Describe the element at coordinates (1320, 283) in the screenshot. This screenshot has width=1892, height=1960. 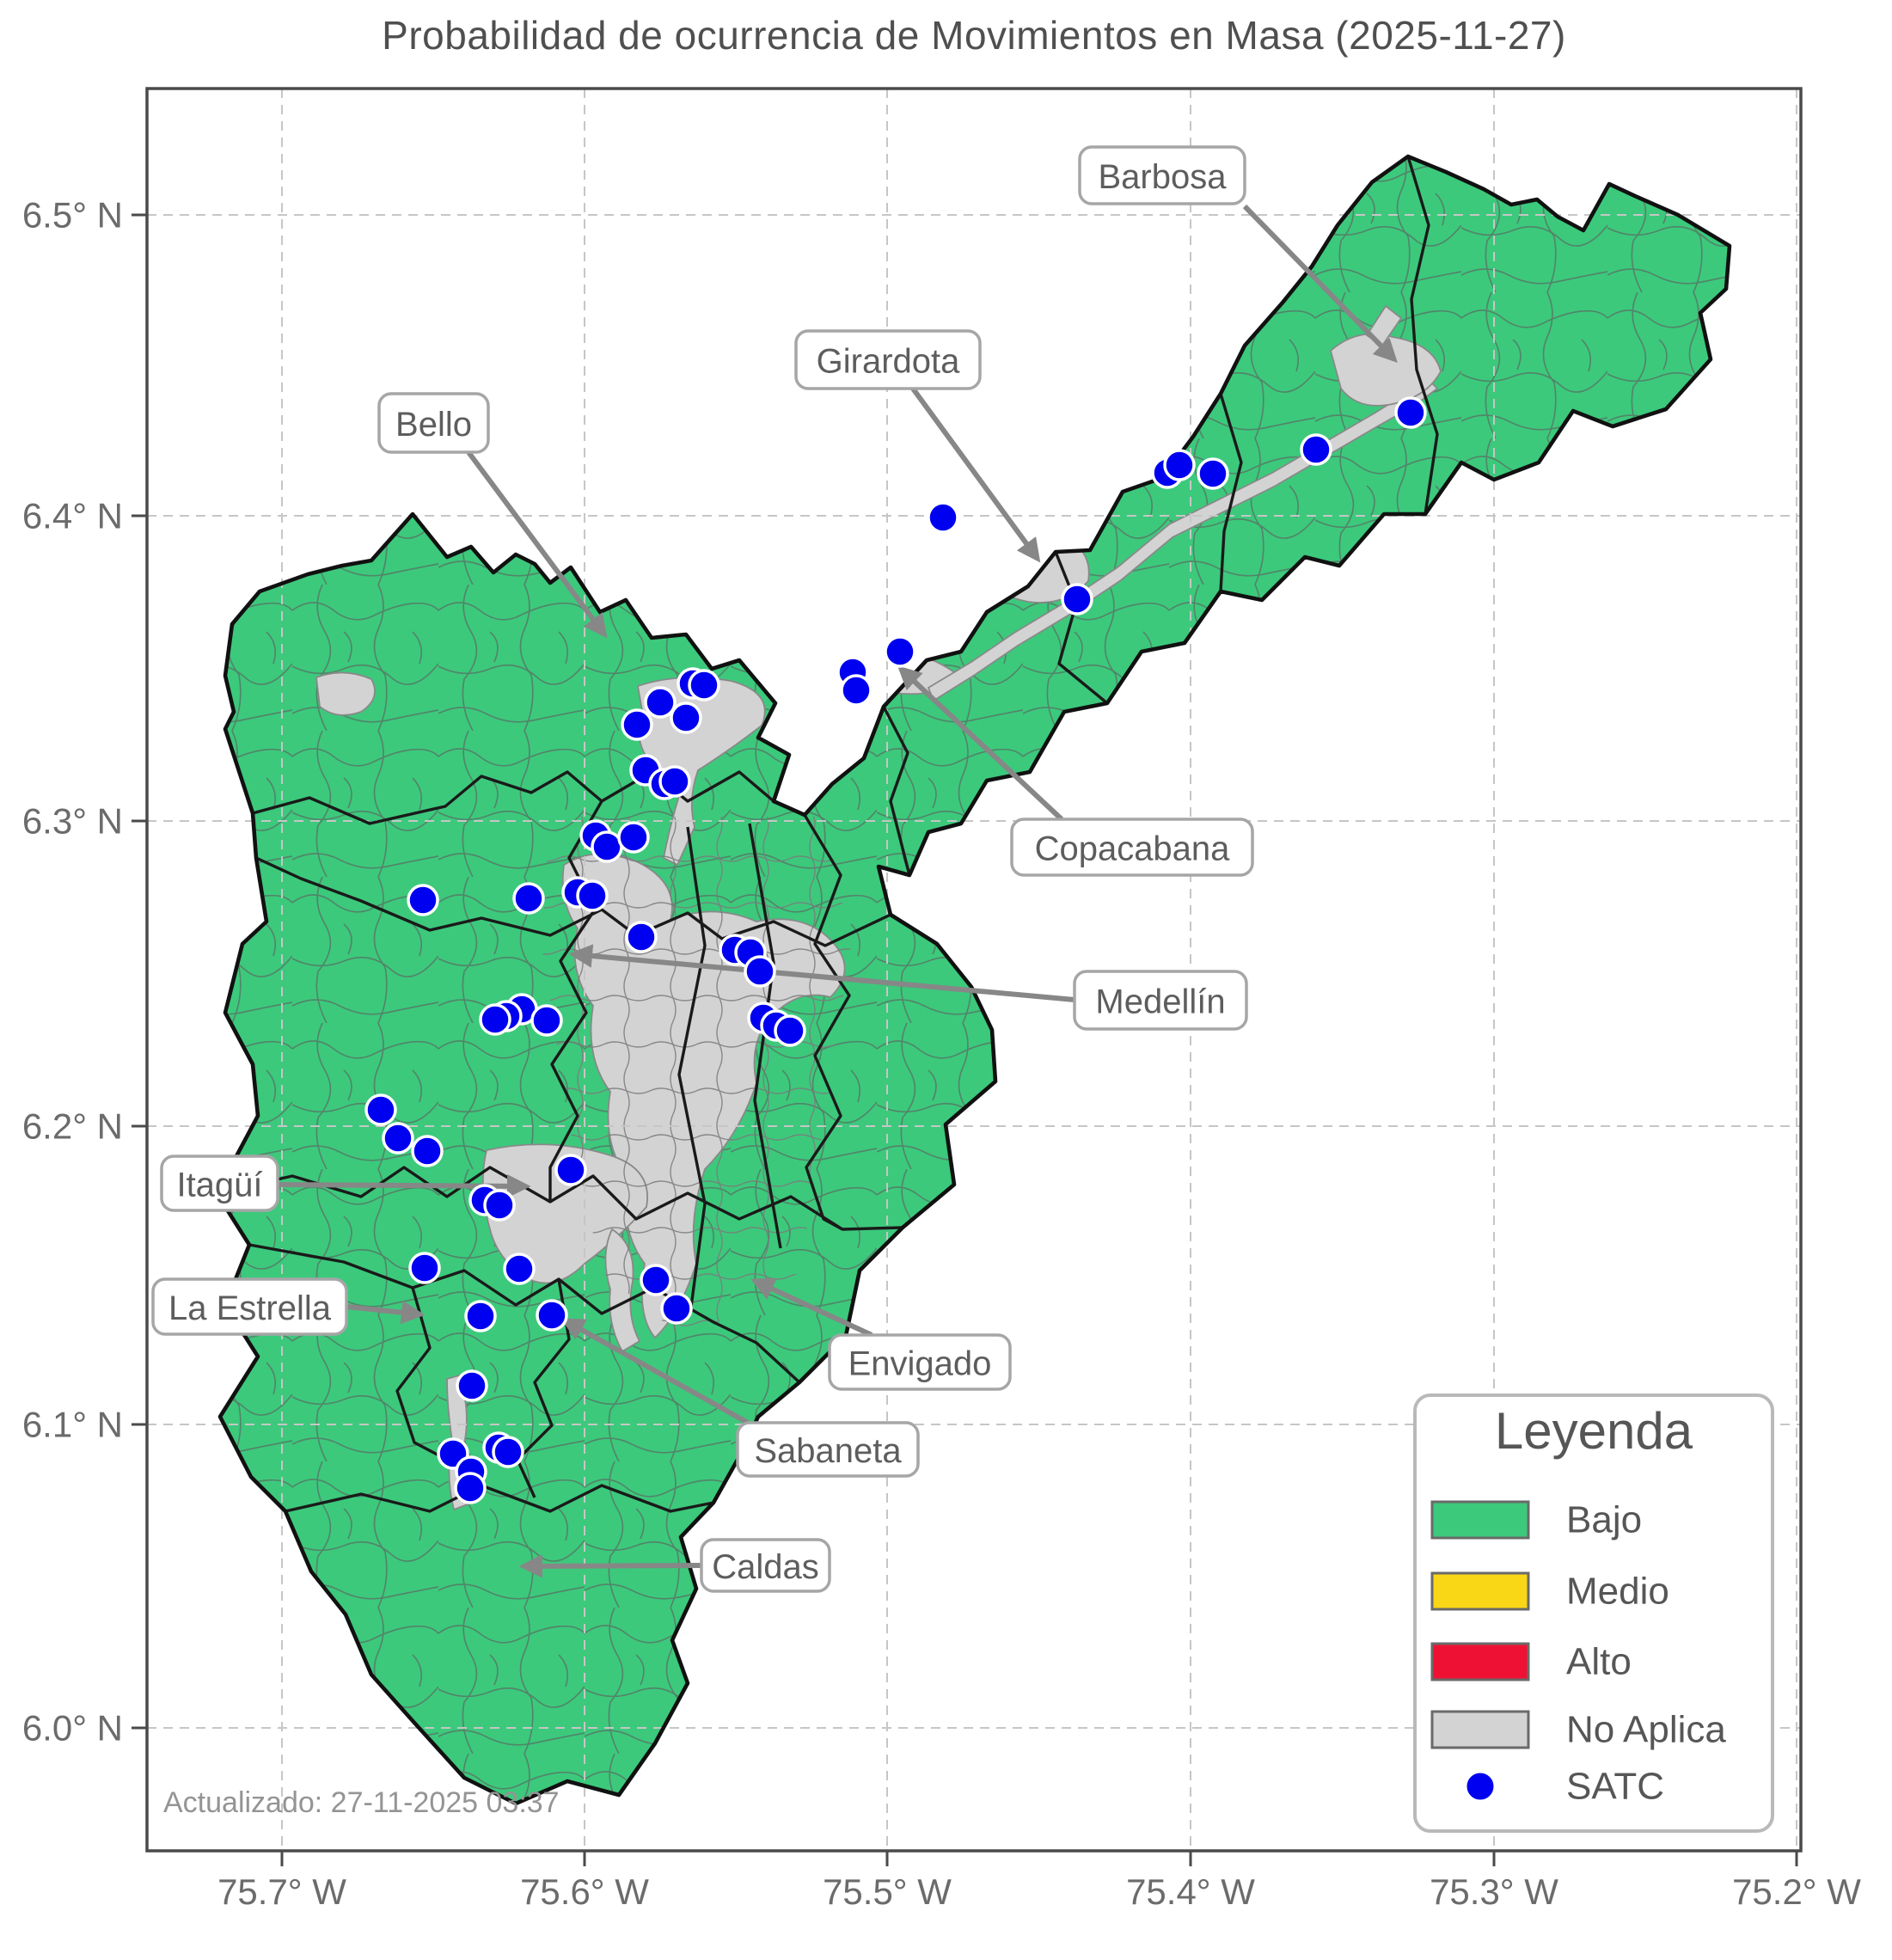
I see `arrow-barbosa` at that location.